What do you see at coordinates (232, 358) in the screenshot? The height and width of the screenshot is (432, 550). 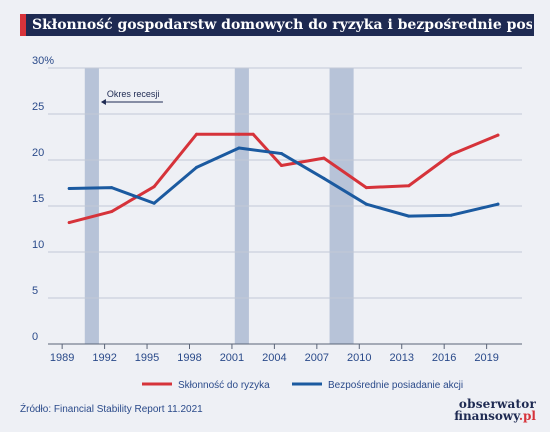 I see `x-tick-label: 2001` at bounding box center [232, 358].